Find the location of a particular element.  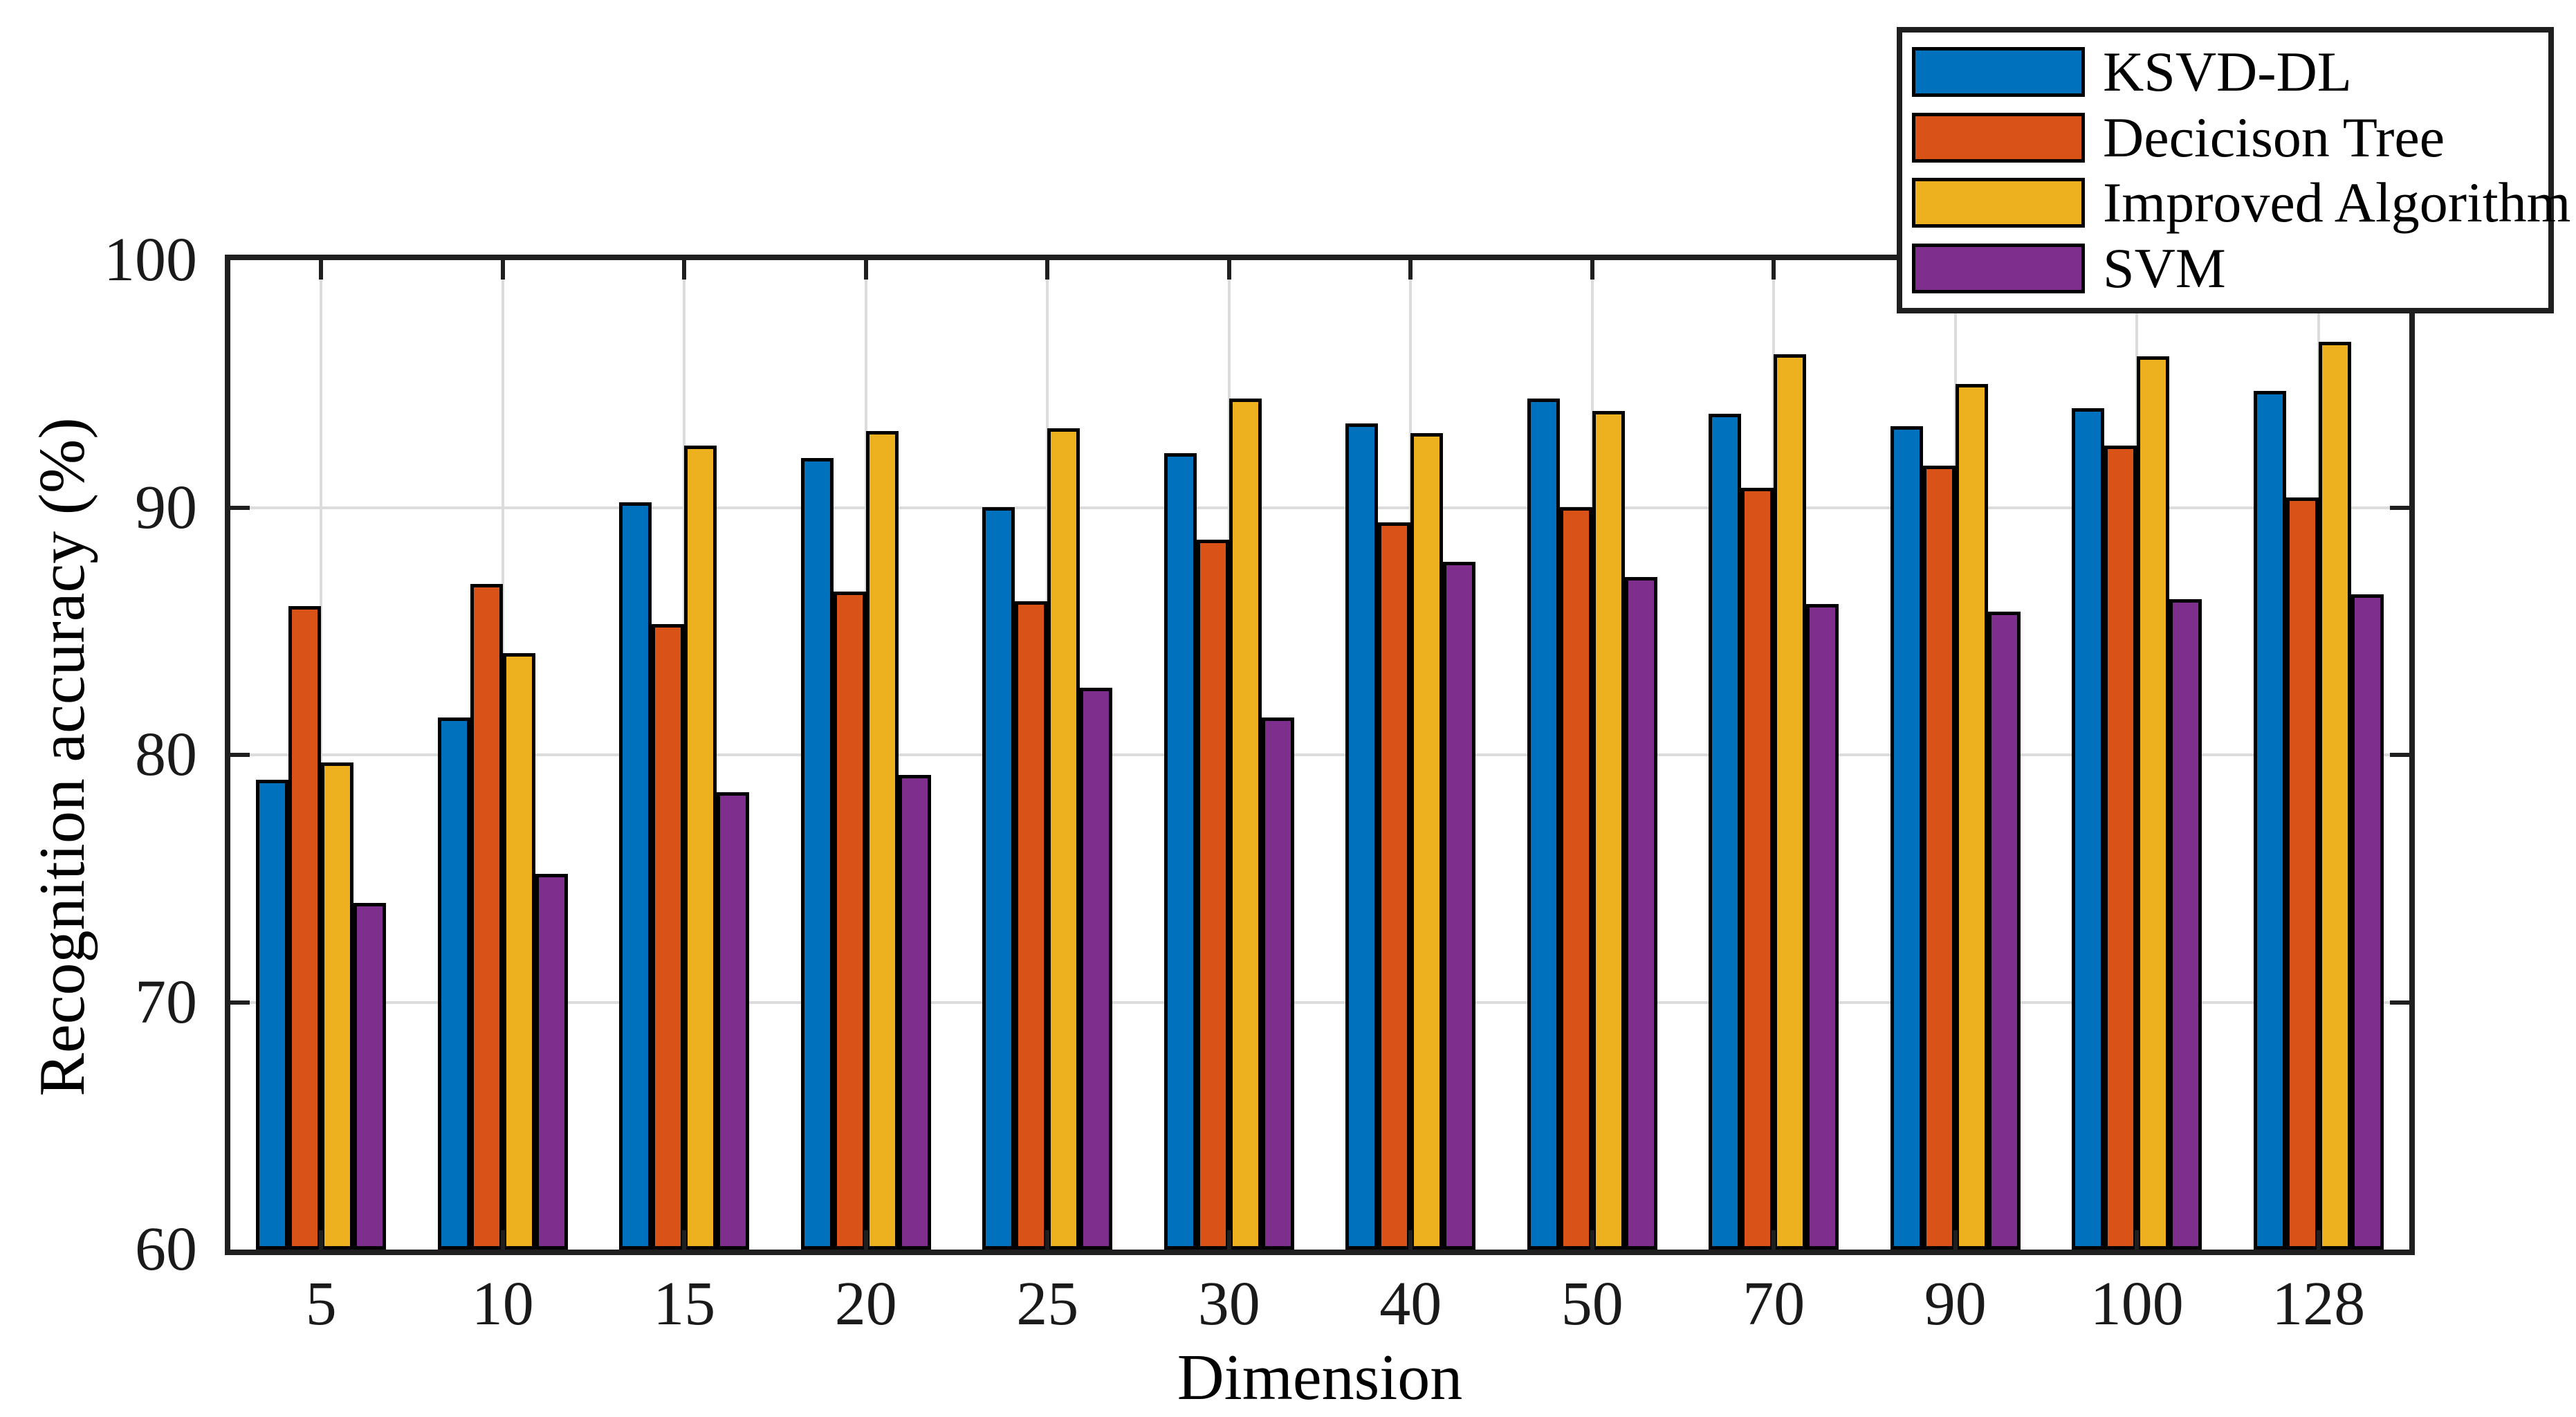

legend-row: Decicison Tree is located at coordinates (2230, 137).